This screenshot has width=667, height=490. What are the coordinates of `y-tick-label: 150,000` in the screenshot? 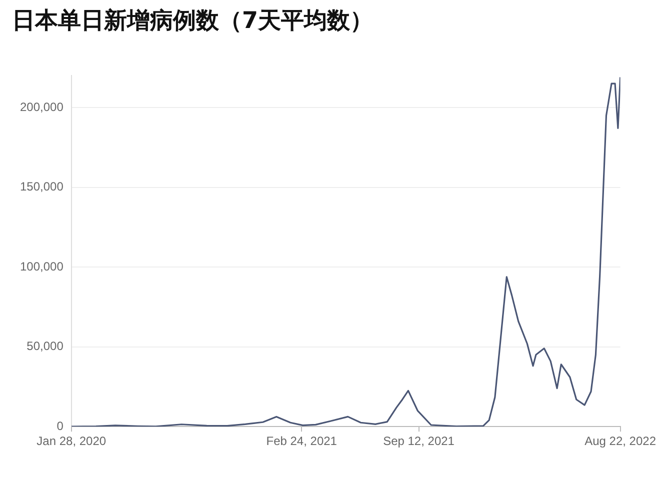 It's located at (42, 187).